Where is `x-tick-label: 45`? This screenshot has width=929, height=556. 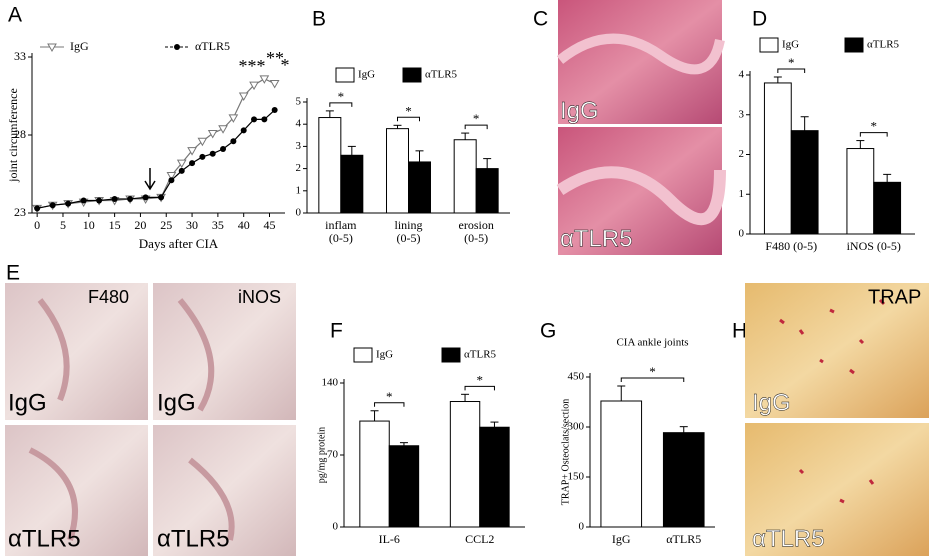 x-tick-label: 45 is located at coordinates (270, 225).